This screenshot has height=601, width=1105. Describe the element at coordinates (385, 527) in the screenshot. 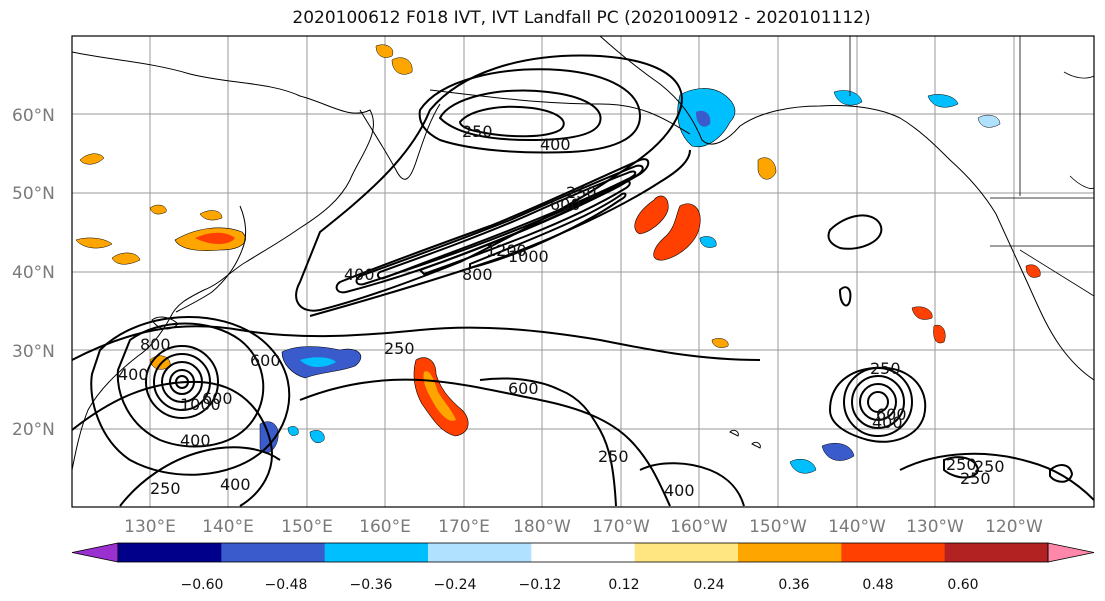

I see `lon-label: 160°E` at that location.